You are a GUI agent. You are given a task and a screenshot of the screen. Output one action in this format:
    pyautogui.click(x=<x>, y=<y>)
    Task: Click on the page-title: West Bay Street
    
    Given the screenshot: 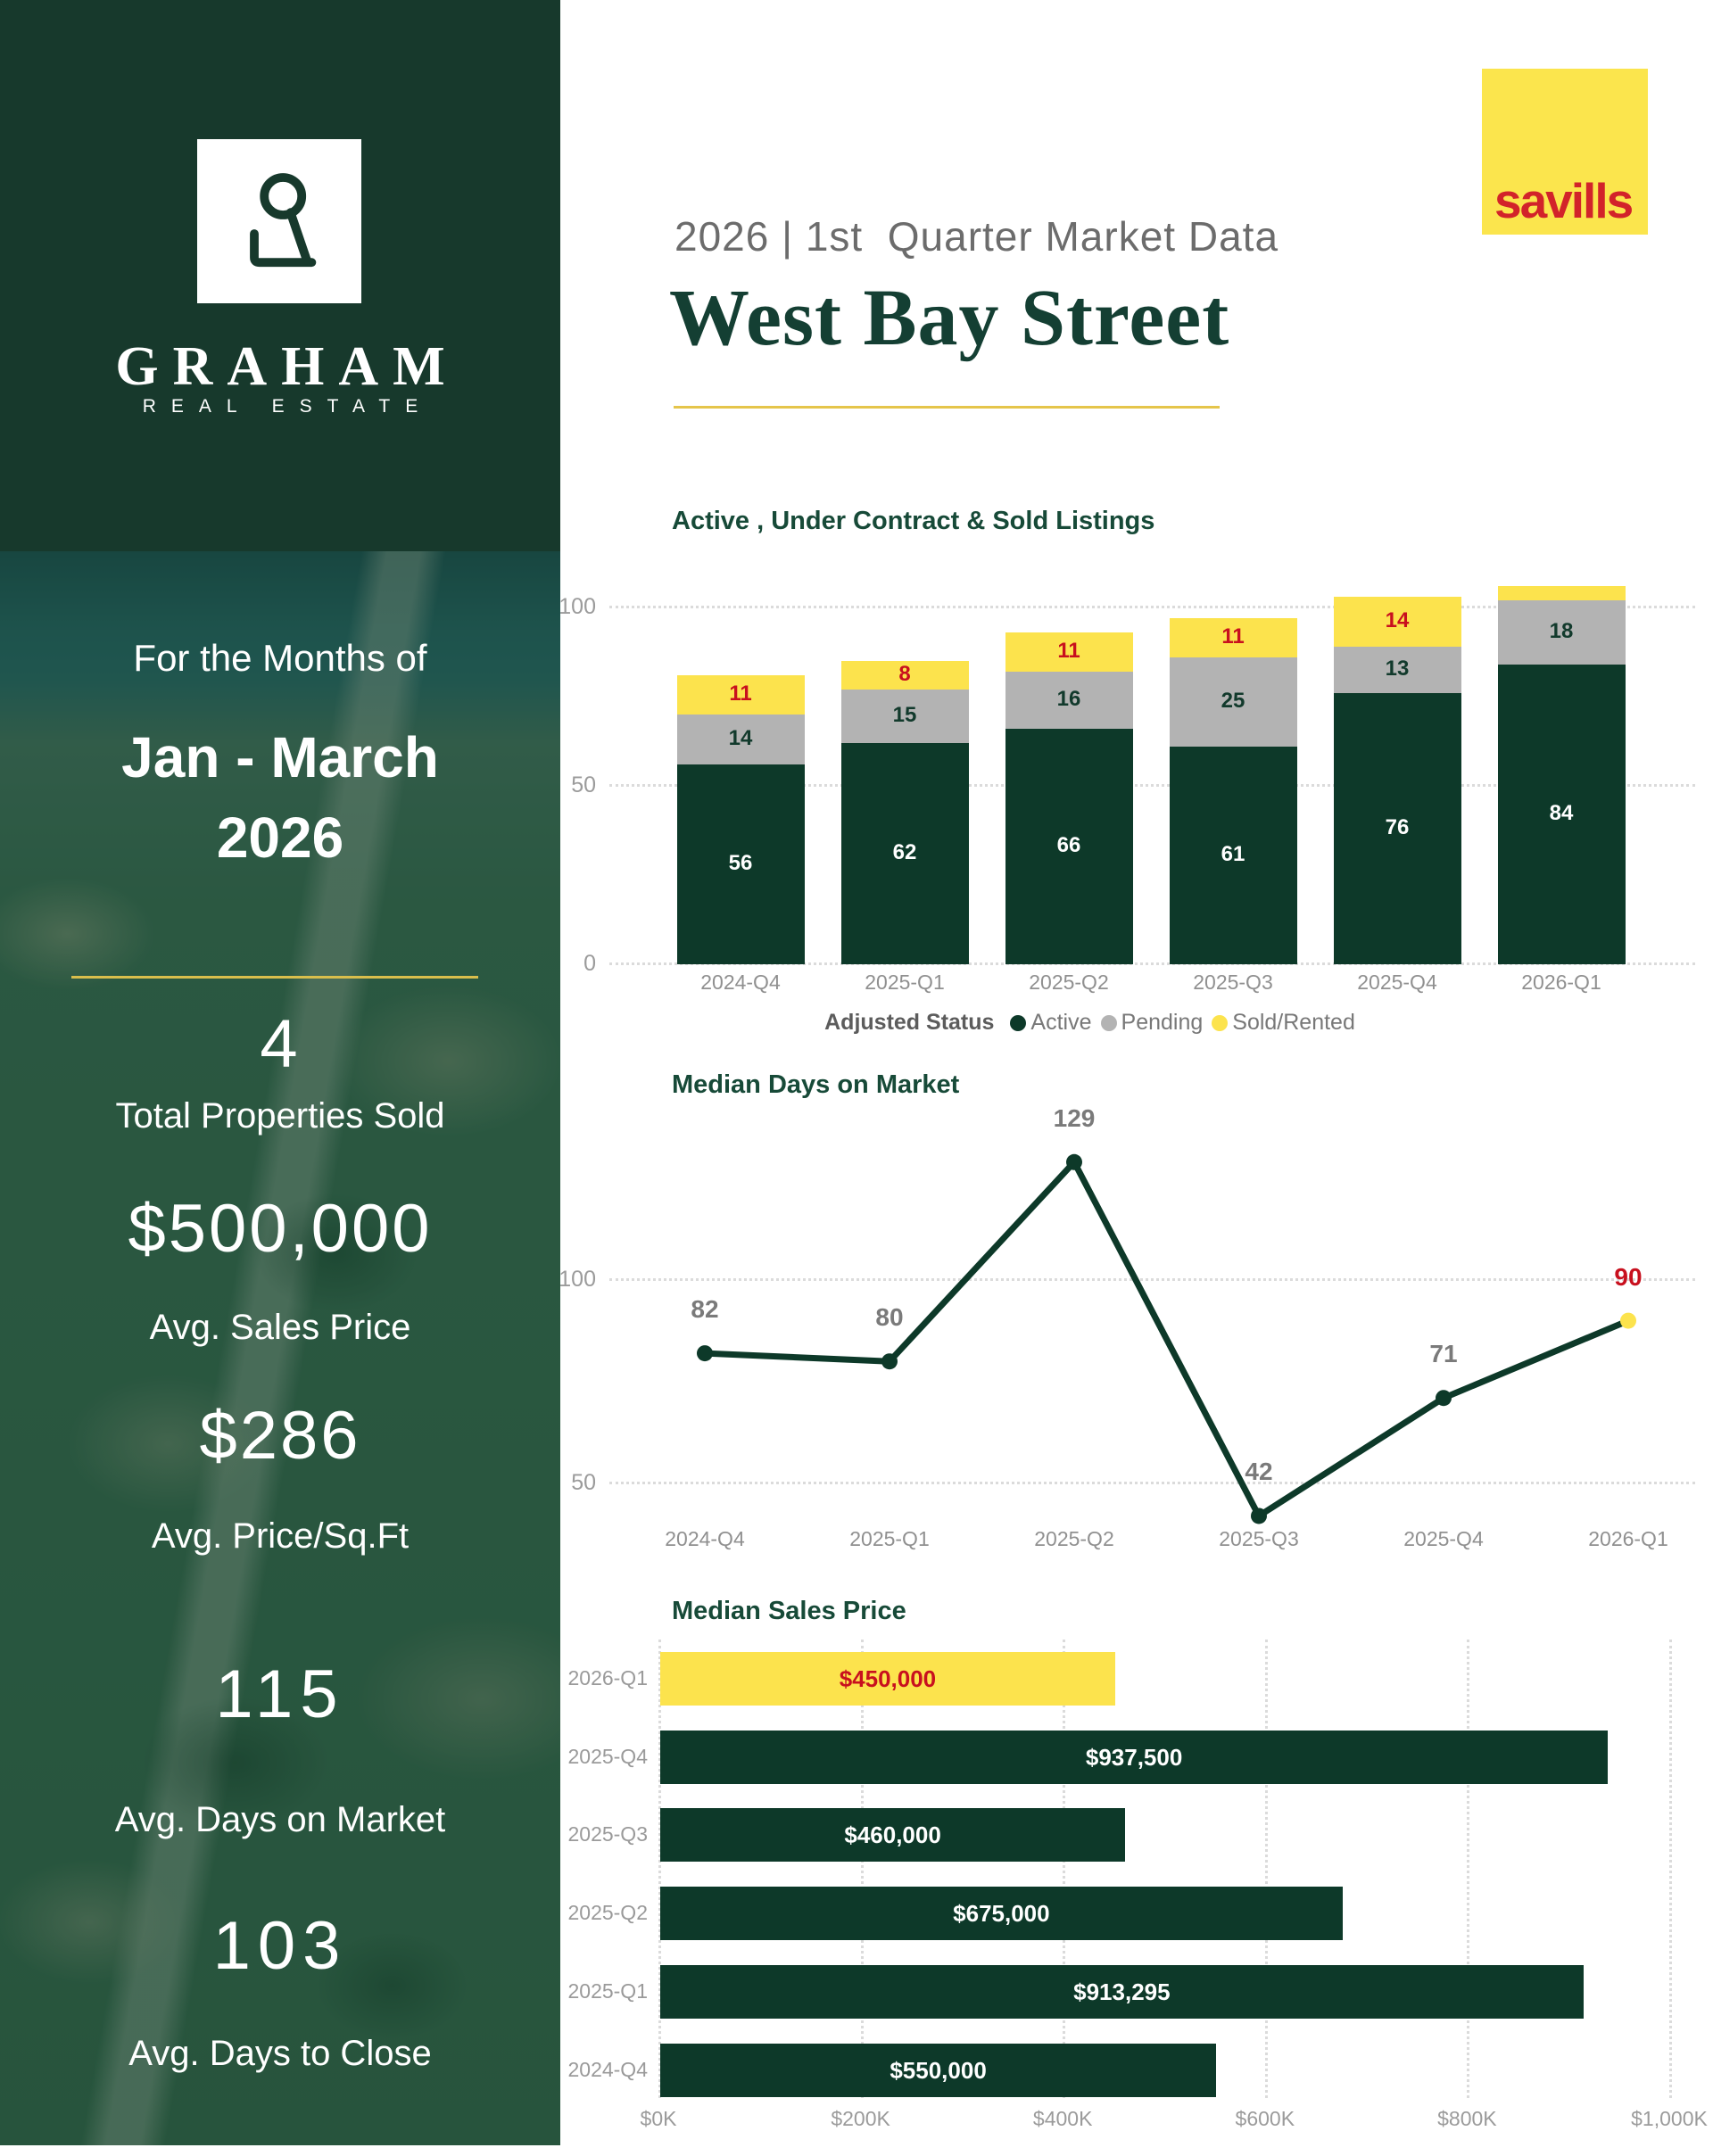 What is the action you would take?
    pyautogui.click(x=949, y=318)
    